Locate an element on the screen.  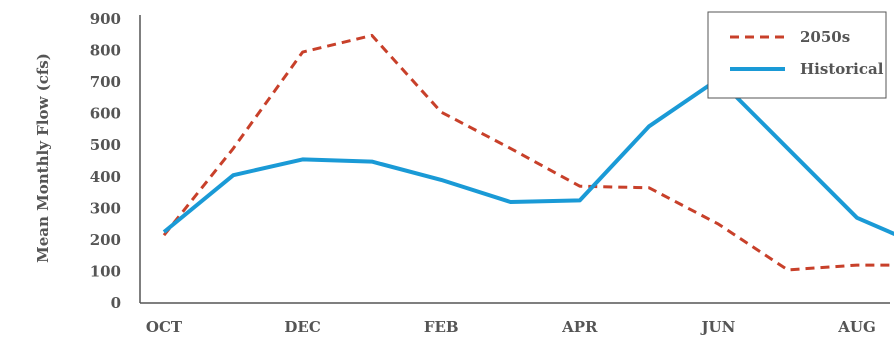
y-tick-label: 100 is located at coordinates (105, 271).